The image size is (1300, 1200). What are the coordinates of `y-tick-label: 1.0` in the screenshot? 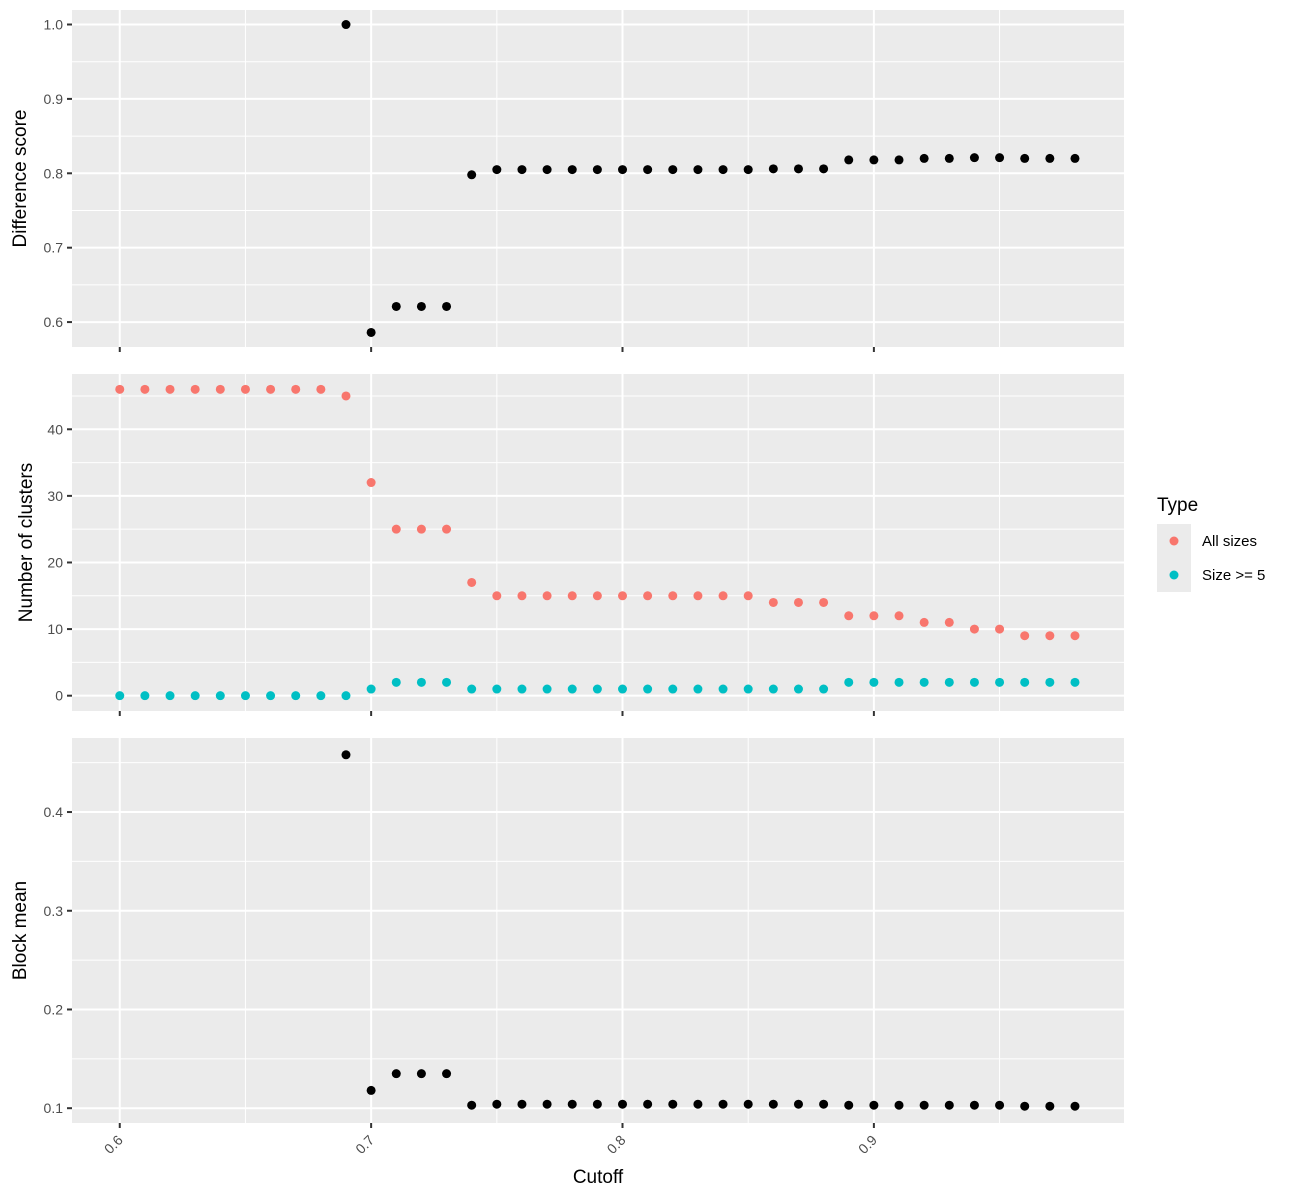 It's located at (54, 25).